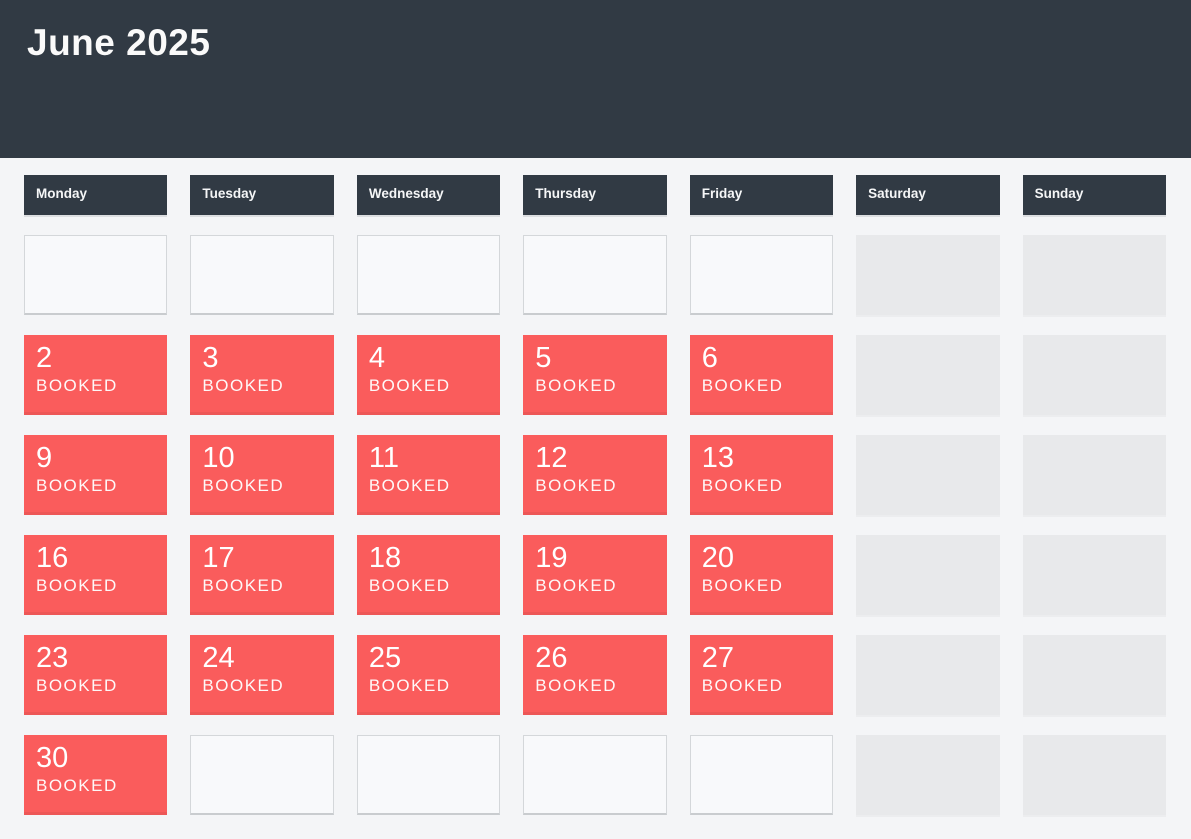  I want to click on day-number: 30, so click(52, 758).